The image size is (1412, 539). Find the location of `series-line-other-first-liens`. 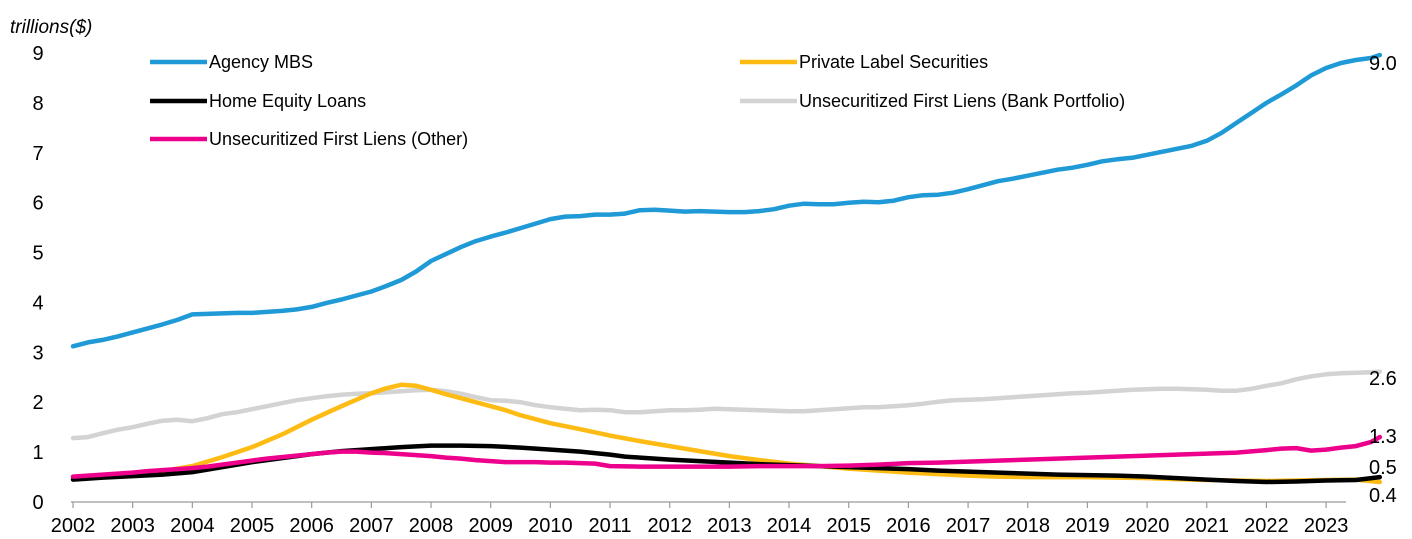

series-line-other-first-liens is located at coordinates (726, 456).